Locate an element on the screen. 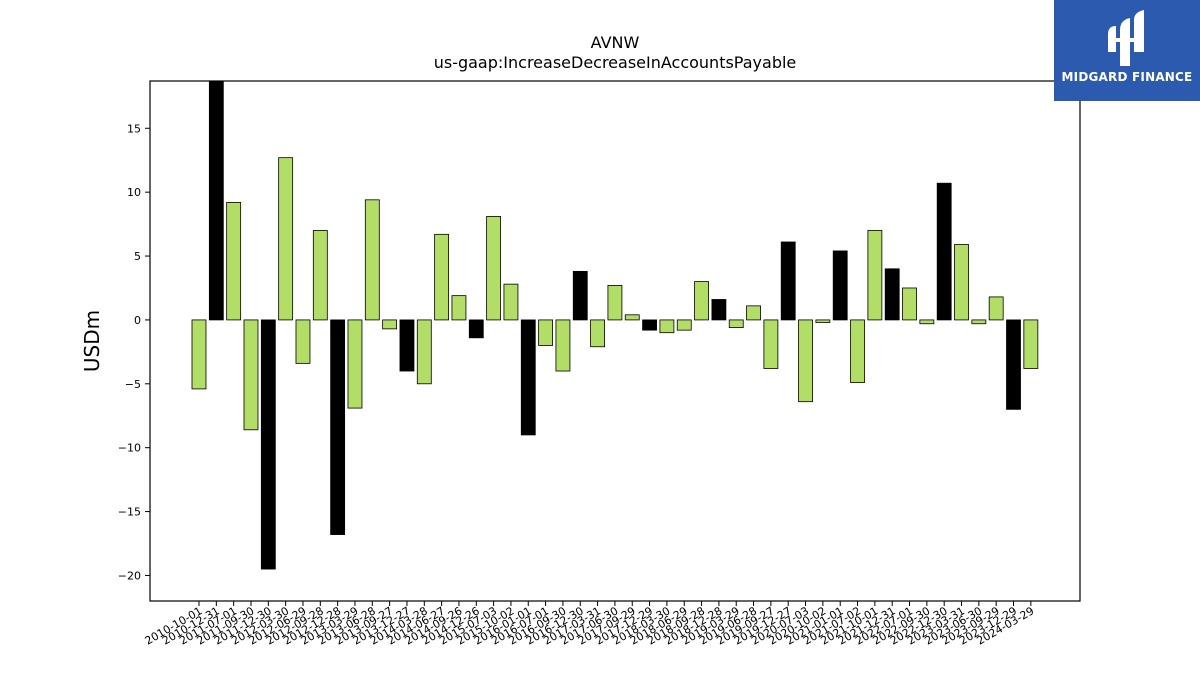 The image size is (1200, 675). y-tick-label: −15 is located at coordinates (129, 512).